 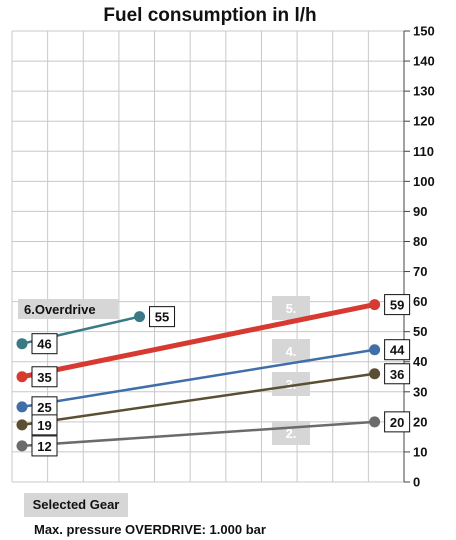 I want to click on data-label: 36, so click(x=397, y=374).